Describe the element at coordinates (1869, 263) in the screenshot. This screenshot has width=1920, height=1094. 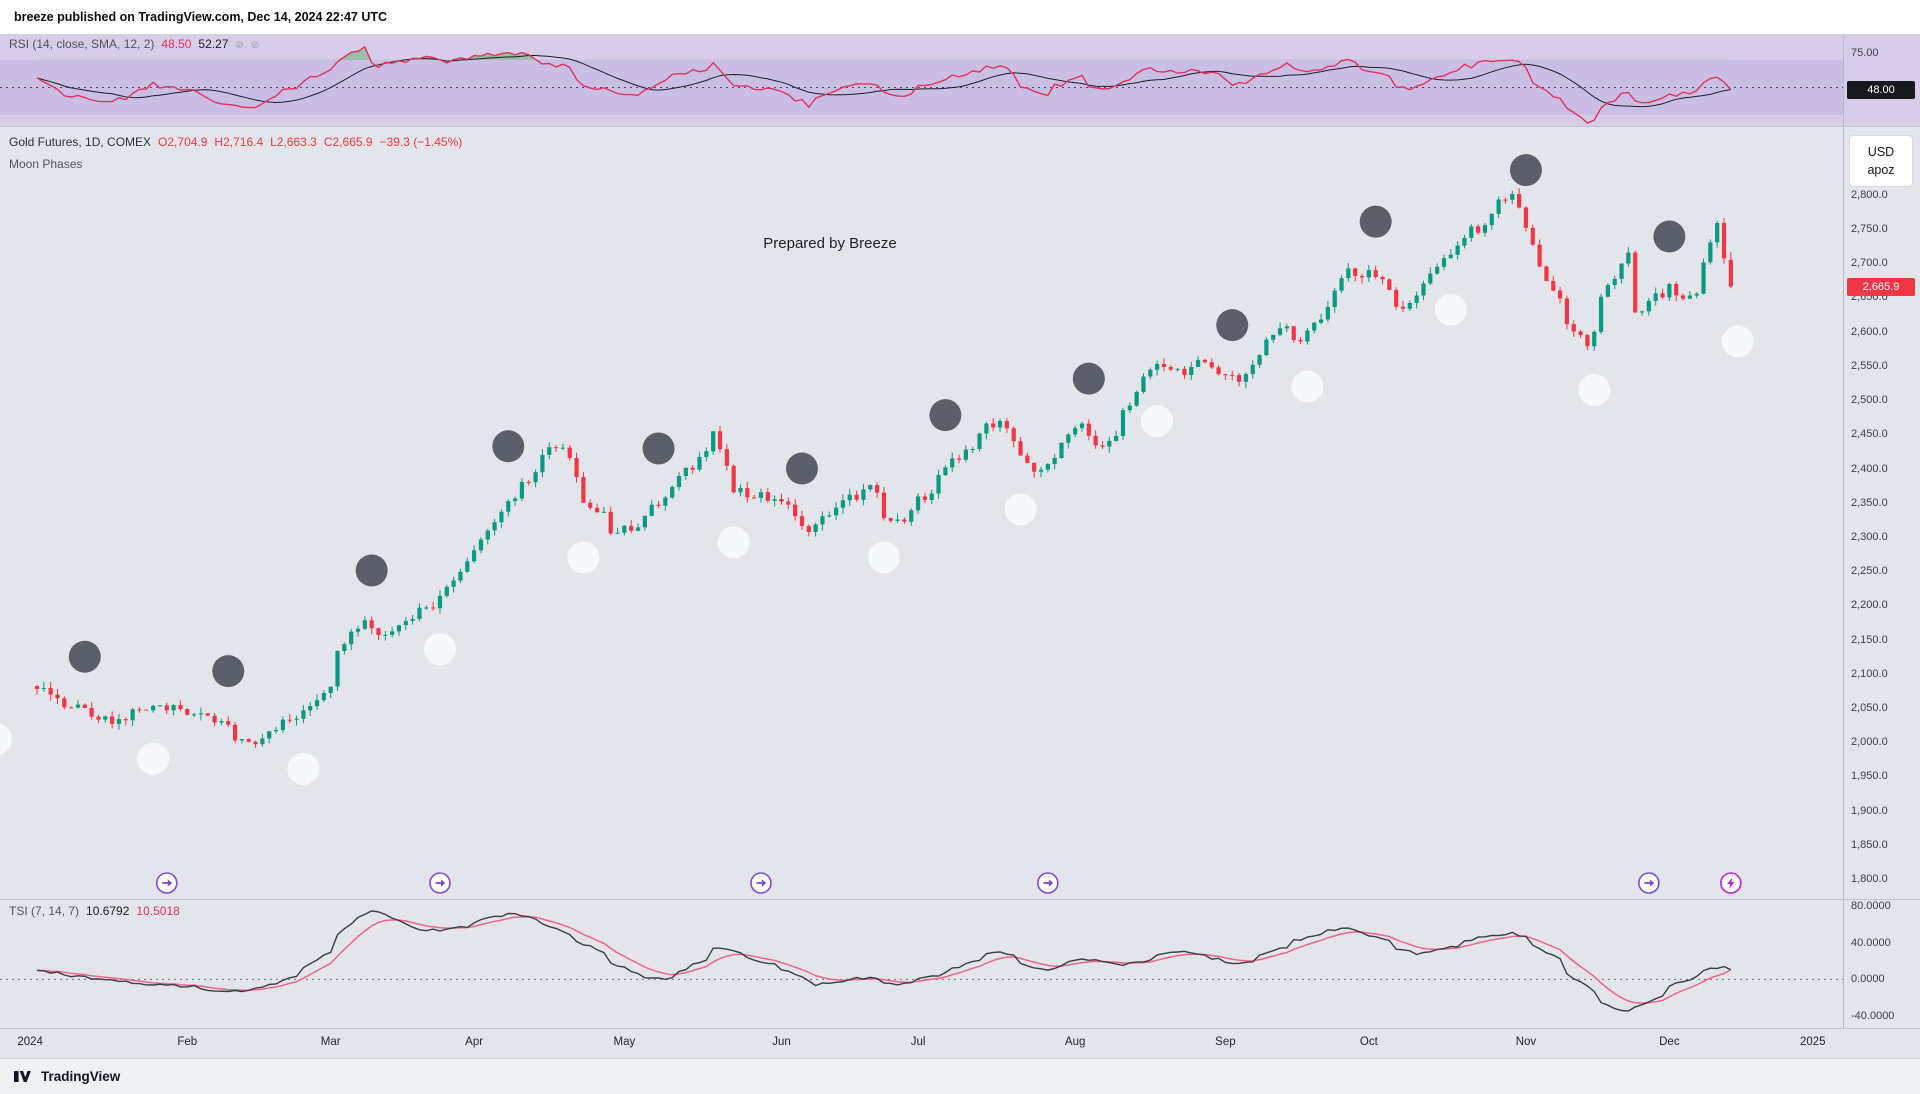
I see `price-axis-label: 2,700.0` at that location.